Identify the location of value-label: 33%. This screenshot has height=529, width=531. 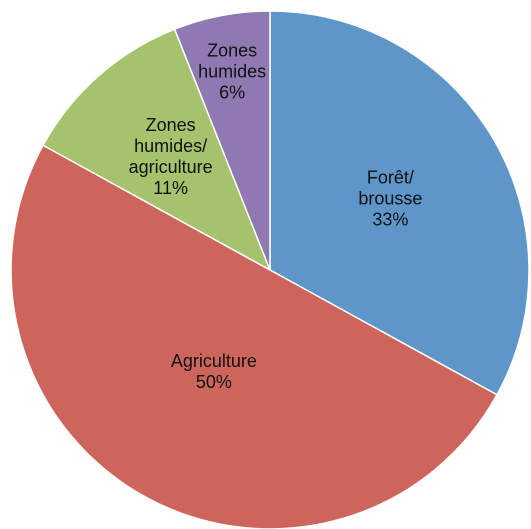
(390, 219).